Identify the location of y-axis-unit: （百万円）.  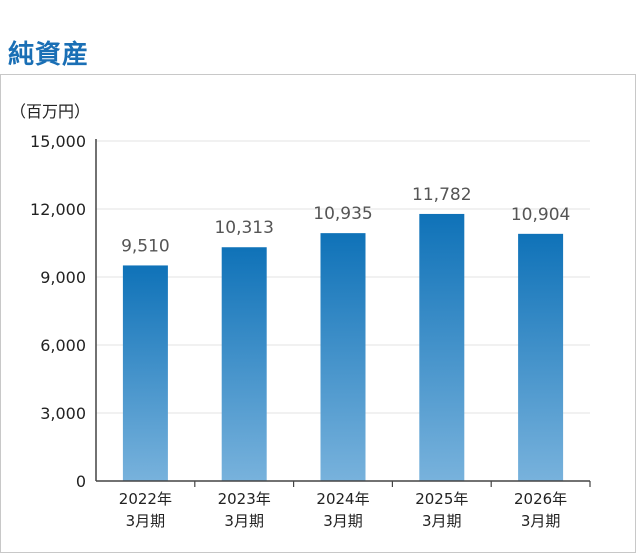
(50, 111).